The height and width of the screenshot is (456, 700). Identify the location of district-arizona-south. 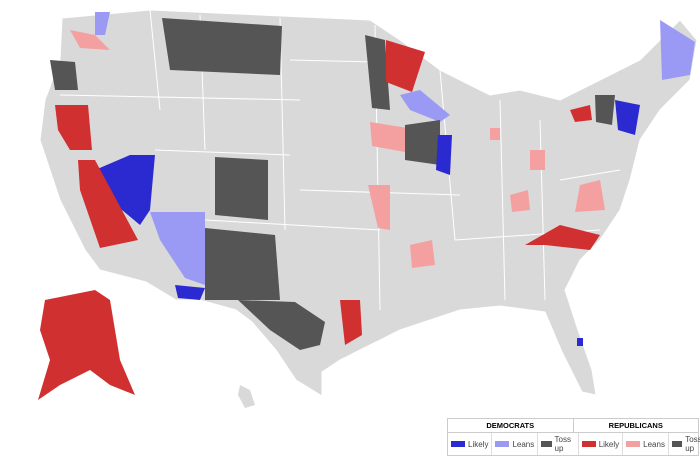
(190, 292).